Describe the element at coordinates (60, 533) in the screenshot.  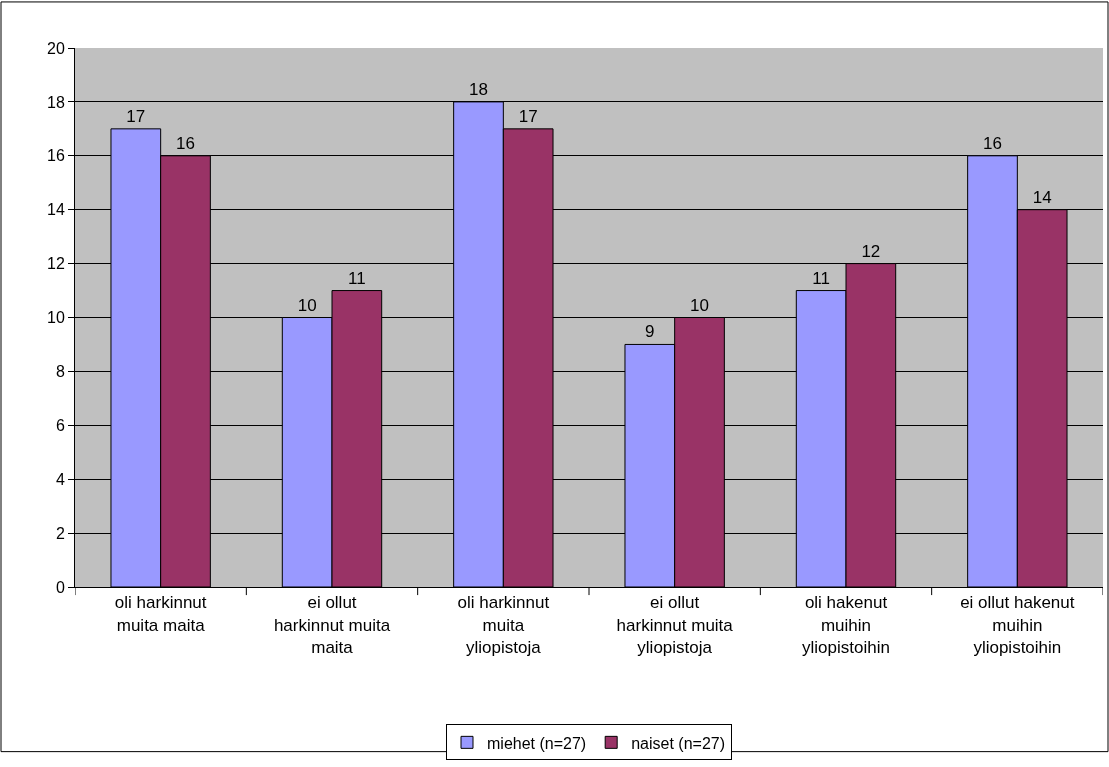
I see `y-tick-label: 2` at that location.